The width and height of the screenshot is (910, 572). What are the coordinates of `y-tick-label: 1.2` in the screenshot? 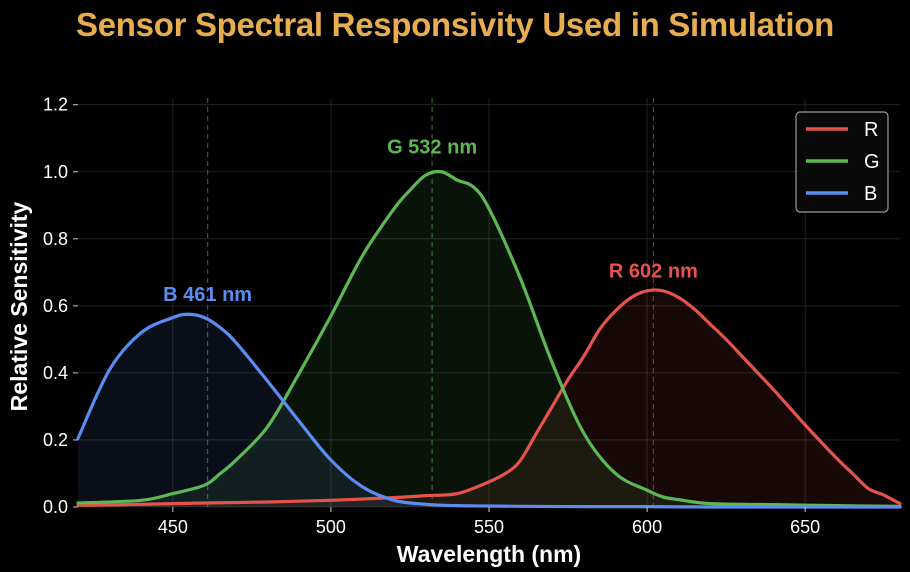 It's located at (55, 105).